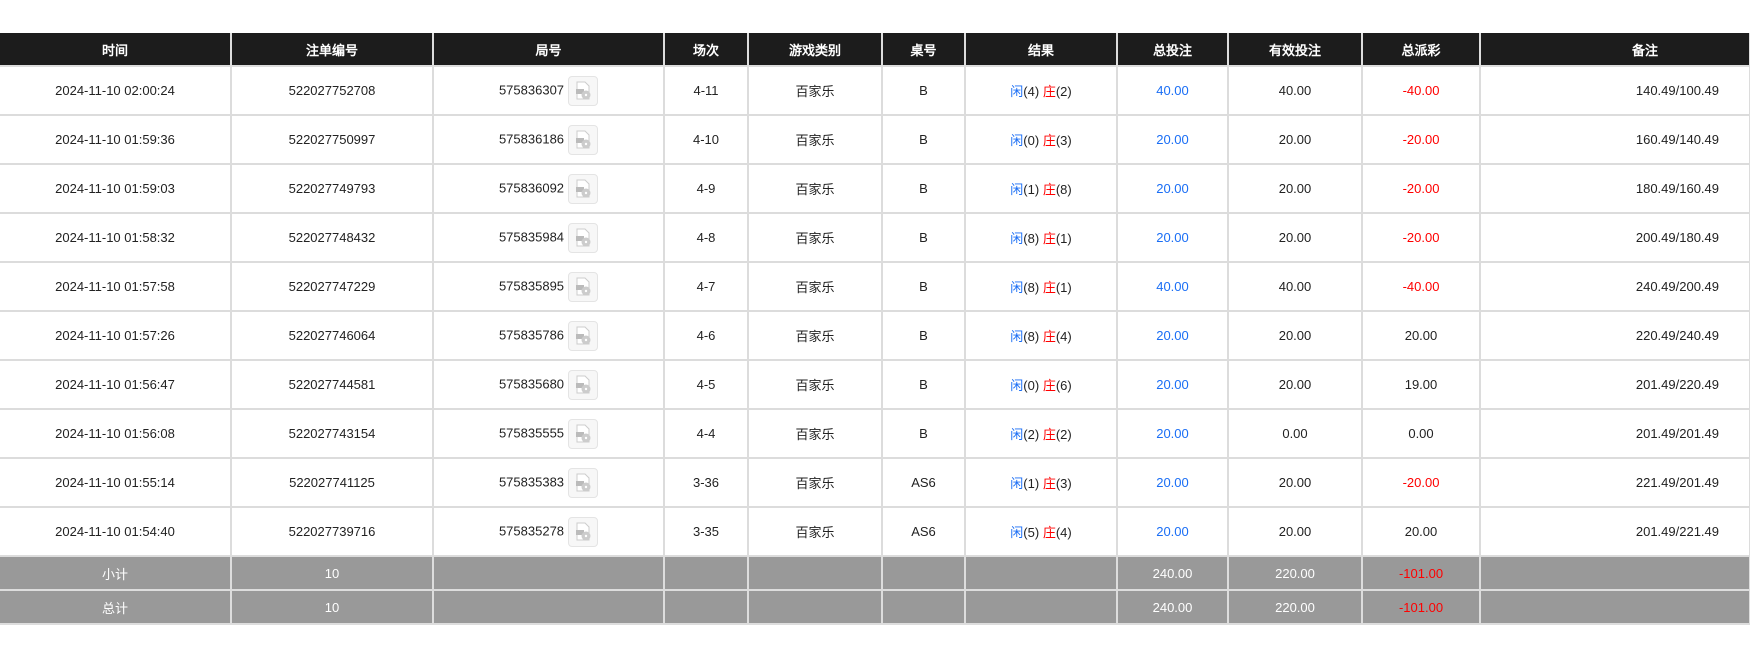 This screenshot has width=1750, height=651. What do you see at coordinates (1421, 607) in the screenshot?
I see `summary-payout: -101.00` at bounding box center [1421, 607].